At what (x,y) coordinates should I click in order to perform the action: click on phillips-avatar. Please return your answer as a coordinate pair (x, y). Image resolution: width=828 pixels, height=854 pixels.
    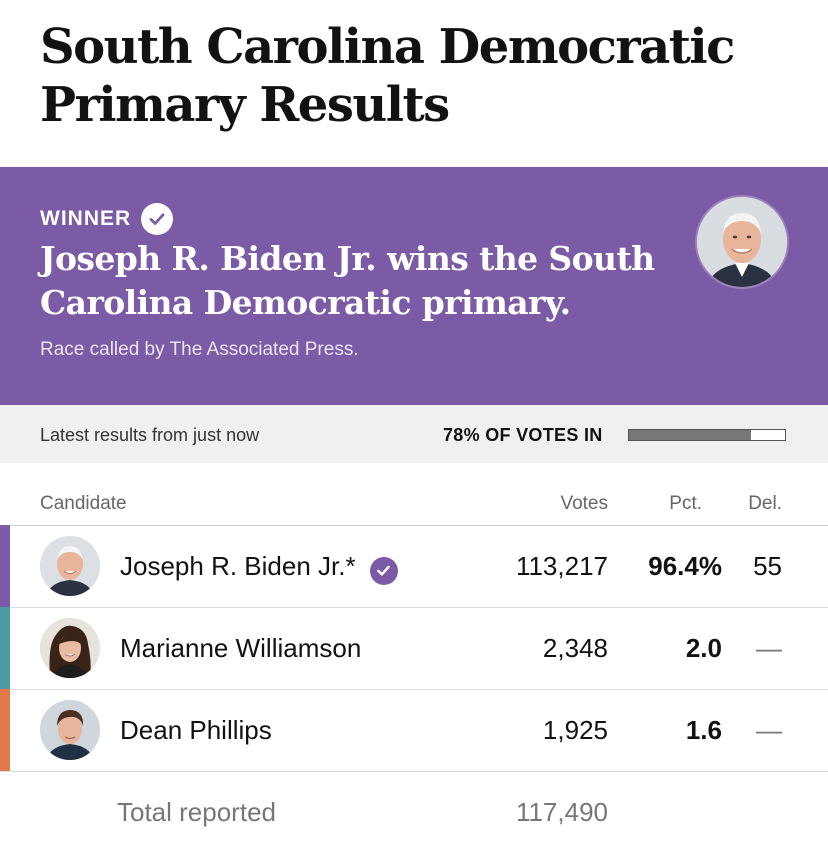
    Looking at the image, I should click on (70, 730).